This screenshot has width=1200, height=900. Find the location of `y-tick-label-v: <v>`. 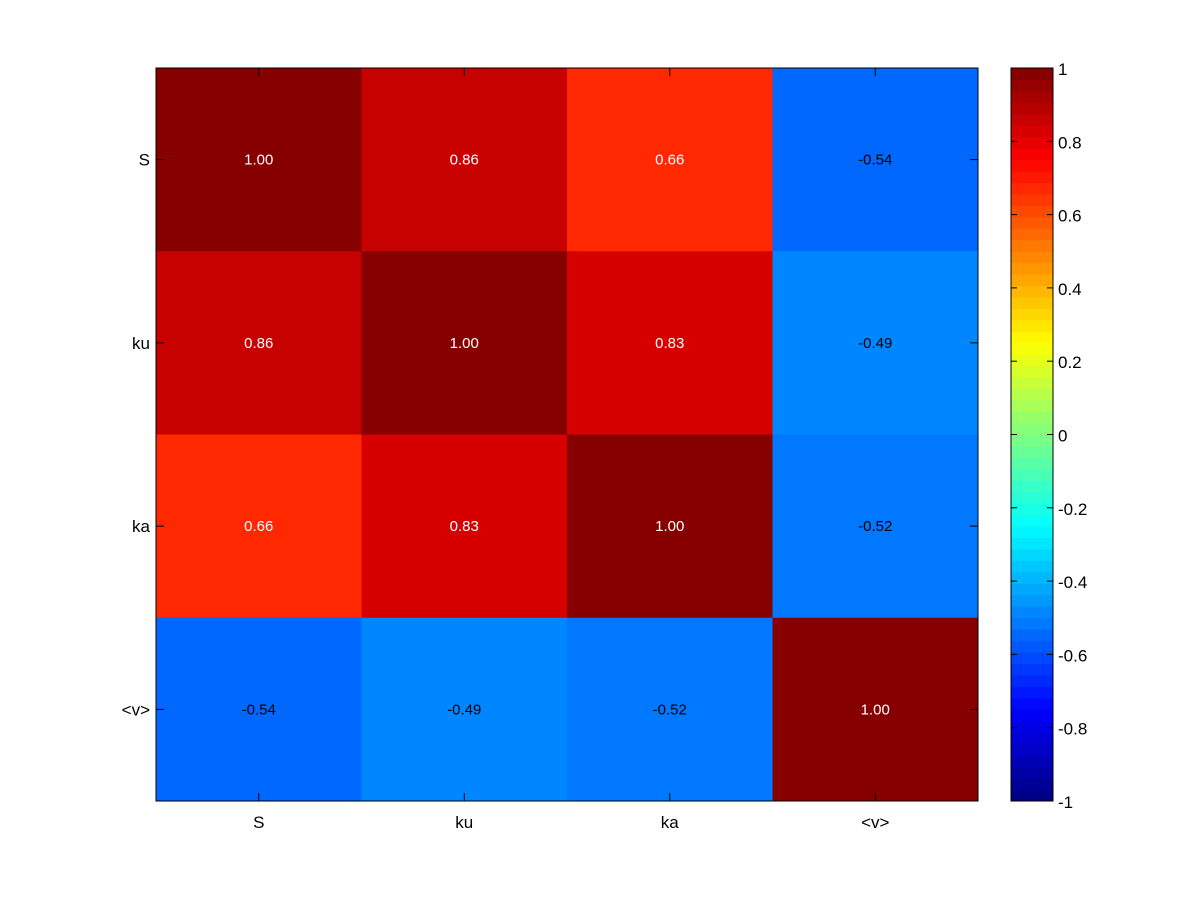

y-tick-label-v: <v> is located at coordinates (136, 709).